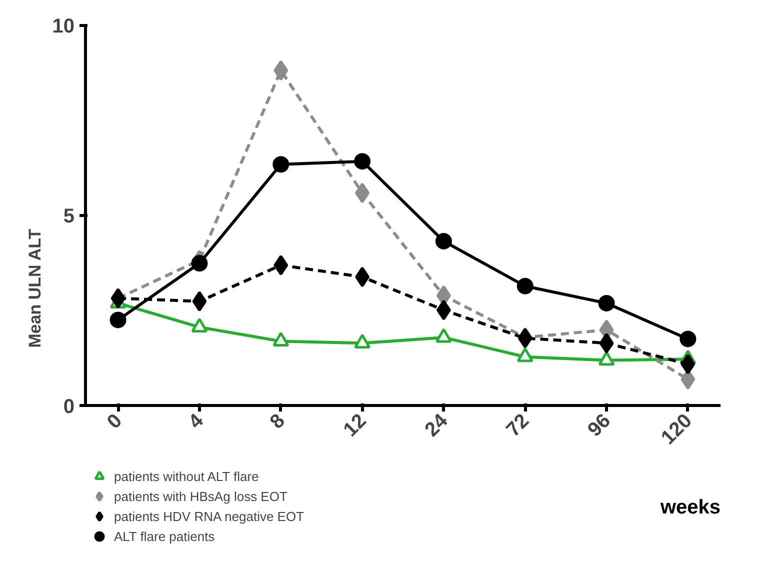 Image resolution: width=757 pixels, height=563 pixels. What do you see at coordinates (676, 430) in the screenshot?
I see `x-tick-label: 120` at bounding box center [676, 430].